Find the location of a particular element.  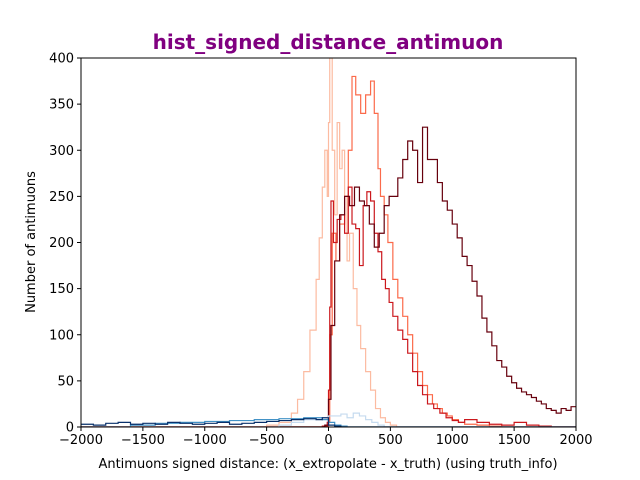

x-tick-label: −500 is located at coordinates (267, 440).